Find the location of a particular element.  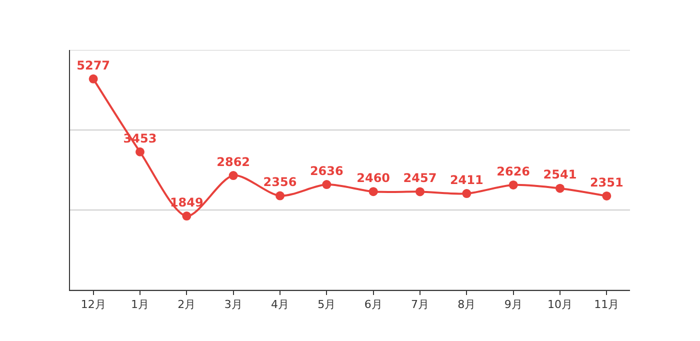

x-tick-label: 12月 is located at coordinates (93, 305).